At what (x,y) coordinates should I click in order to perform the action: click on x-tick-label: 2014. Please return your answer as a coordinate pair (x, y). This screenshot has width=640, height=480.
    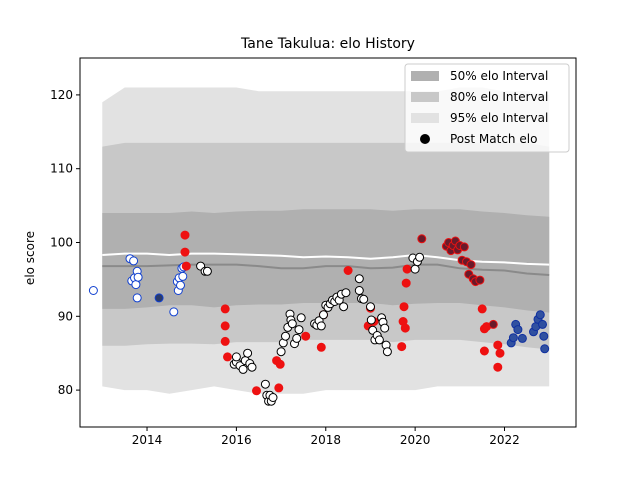
    Looking at the image, I should click on (147, 440).